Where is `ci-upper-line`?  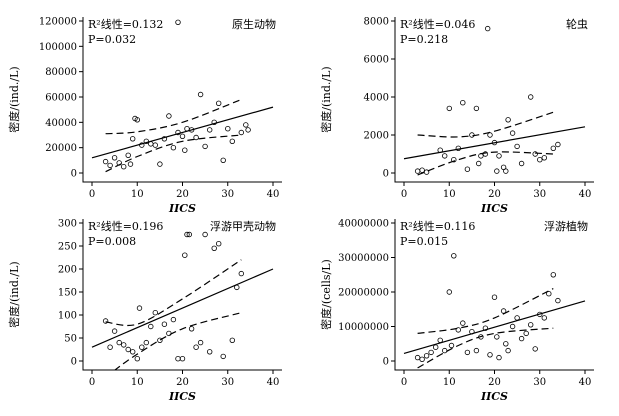
ci-upper-line is located at coordinates (485, 124).